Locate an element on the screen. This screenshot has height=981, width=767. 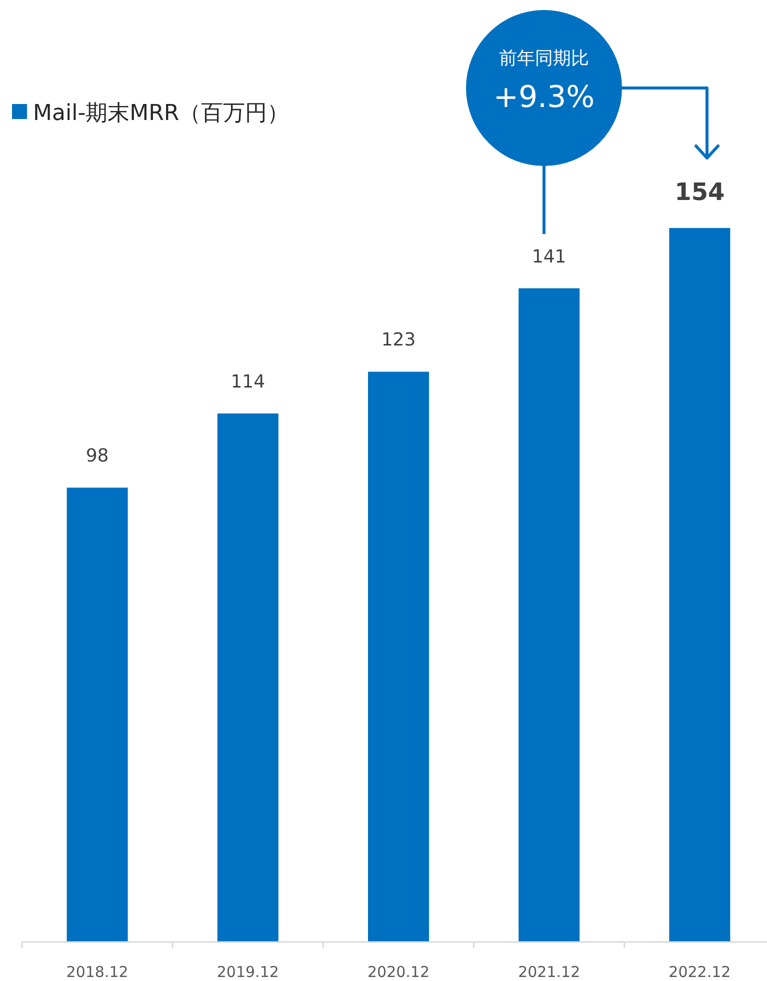
legend-label: Mail-期末MRR（百万円） is located at coordinates (161, 113).